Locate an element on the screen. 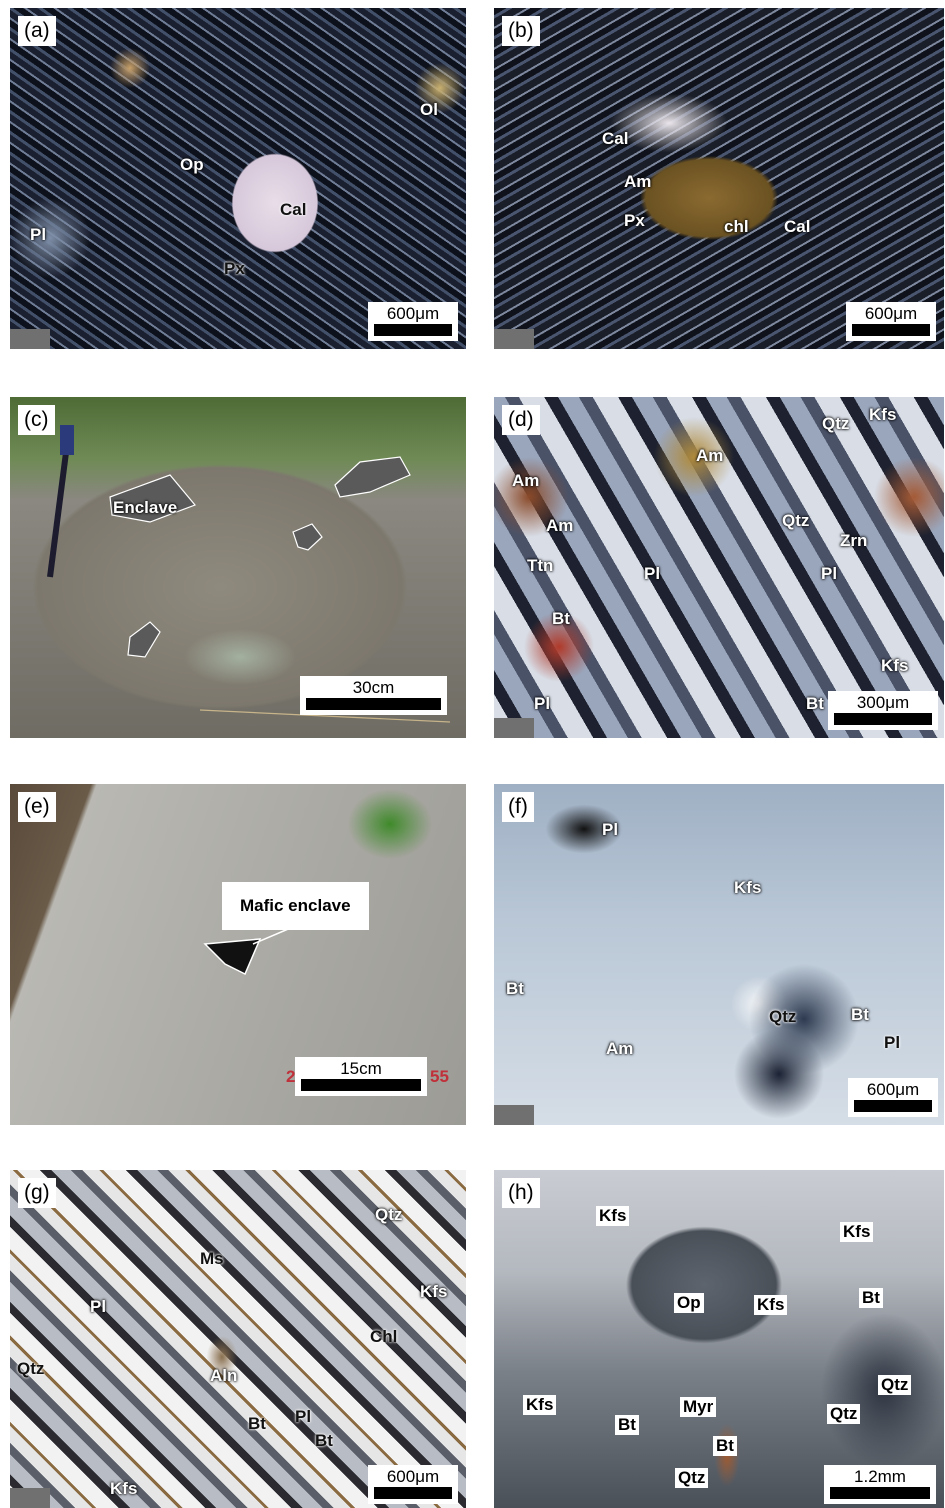 The width and height of the screenshot is (945, 1508). panel-tag-b: (b) is located at coordinates (521, 31).